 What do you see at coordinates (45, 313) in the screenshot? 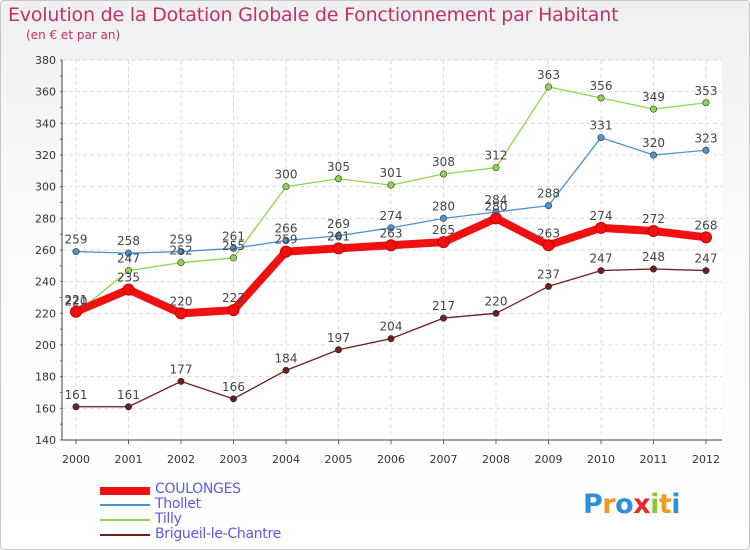
I see `y-tick-label: 220` at bounding box center [45, 313].